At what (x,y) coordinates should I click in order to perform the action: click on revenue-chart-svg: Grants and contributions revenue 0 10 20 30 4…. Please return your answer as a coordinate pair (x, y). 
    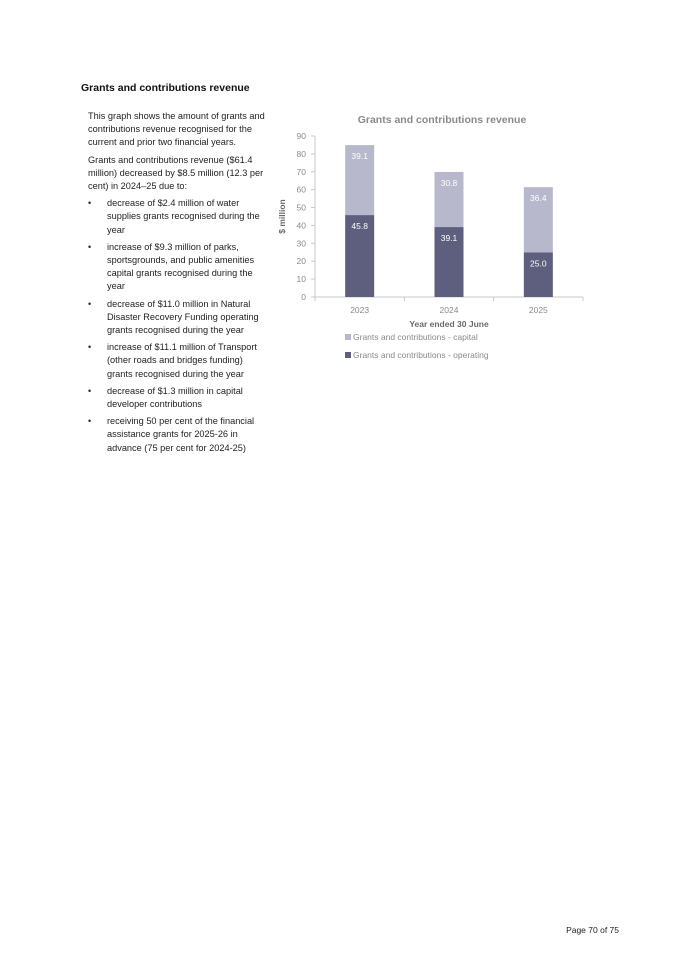
    Looking at the image, I should click on (430, 237).